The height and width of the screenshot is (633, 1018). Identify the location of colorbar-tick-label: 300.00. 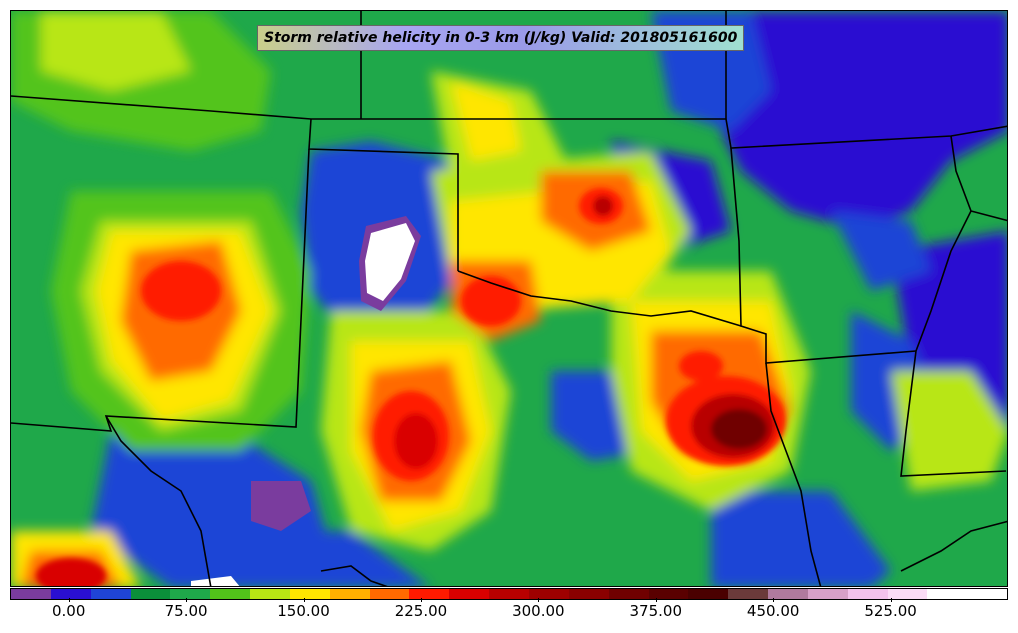
(538, 611).